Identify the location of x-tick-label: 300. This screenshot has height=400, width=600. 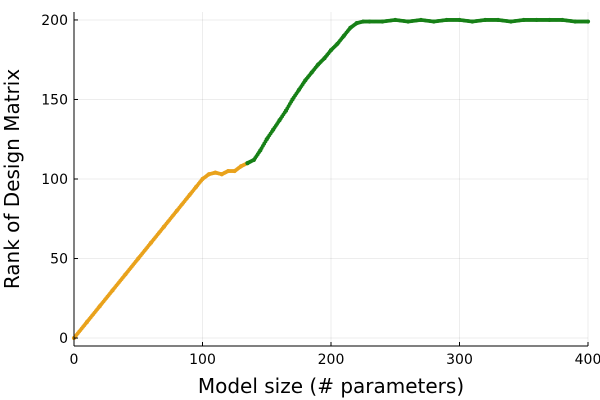
(459, 360).